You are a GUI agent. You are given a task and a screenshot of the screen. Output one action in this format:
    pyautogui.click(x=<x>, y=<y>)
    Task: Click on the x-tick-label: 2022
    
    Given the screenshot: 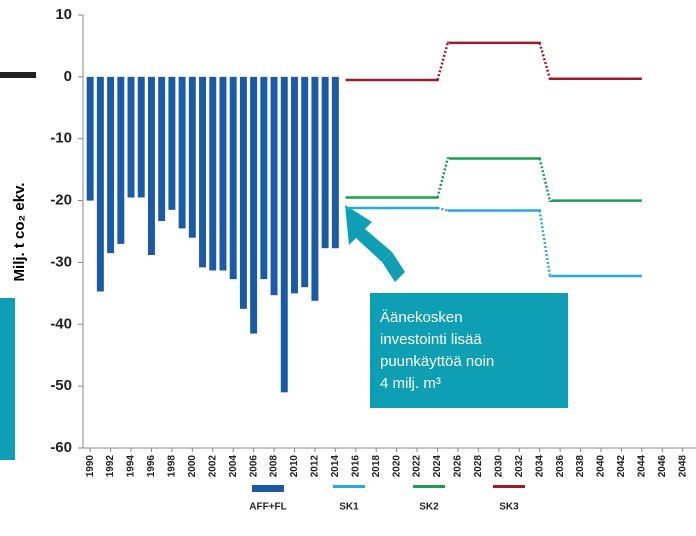 What is the action you would take?
    pyautogui.click(x=417, y=466)
    